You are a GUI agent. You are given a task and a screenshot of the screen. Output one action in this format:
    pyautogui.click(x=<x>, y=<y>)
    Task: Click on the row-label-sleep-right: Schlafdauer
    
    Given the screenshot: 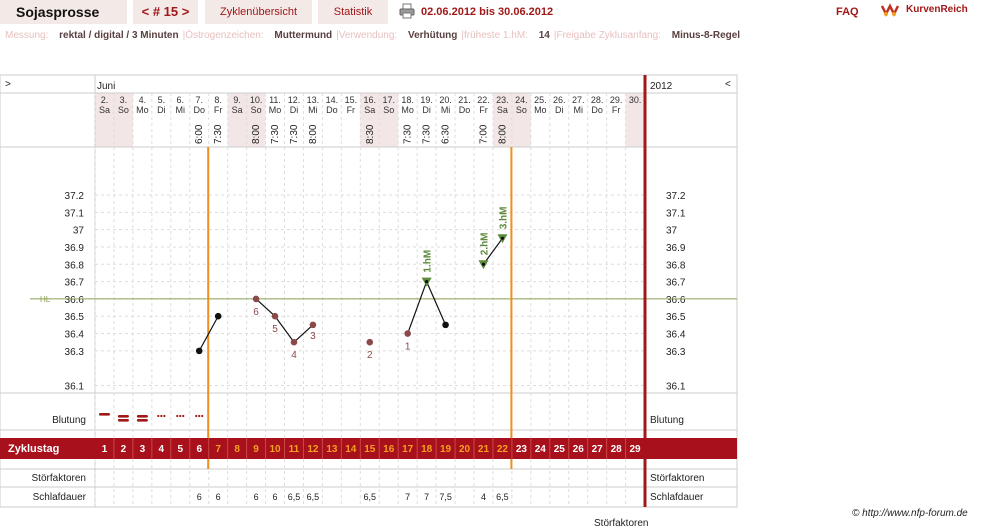 What is the action you would take?
    pyautogui.click(x=677, y=497)
    